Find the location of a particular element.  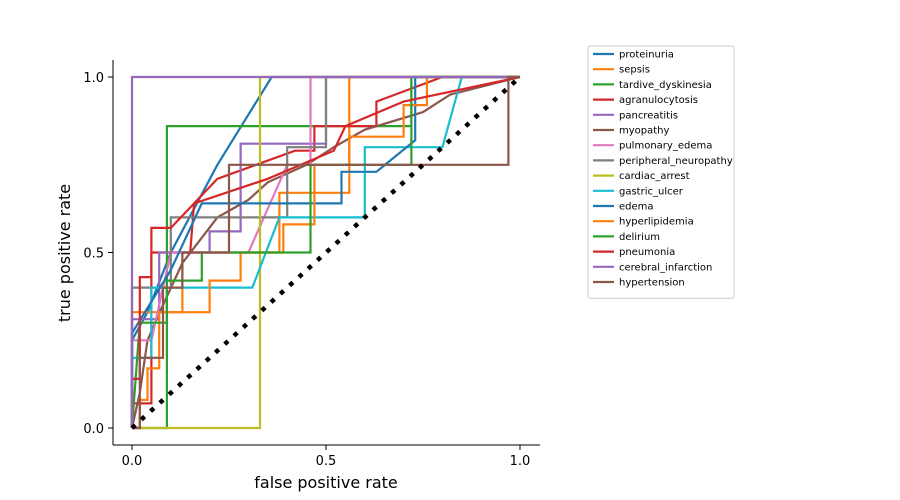

legend-entry-cerebral-infarction: cerebral_infarction is located at coordinates (665, 267).